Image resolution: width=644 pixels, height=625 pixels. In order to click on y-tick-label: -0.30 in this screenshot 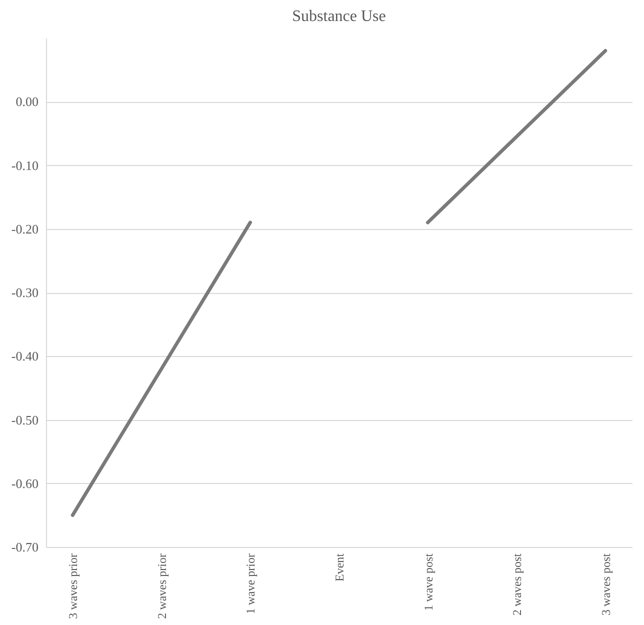, I will do `click(24, 292)`.